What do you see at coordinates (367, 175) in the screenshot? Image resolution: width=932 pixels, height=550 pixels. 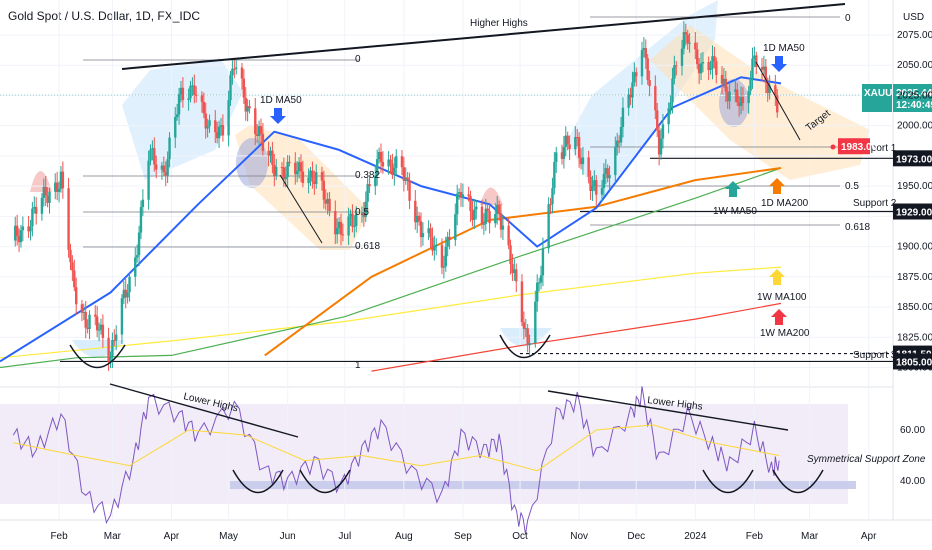 I see `annotation: 0.382` at bounding box center [367, 175].